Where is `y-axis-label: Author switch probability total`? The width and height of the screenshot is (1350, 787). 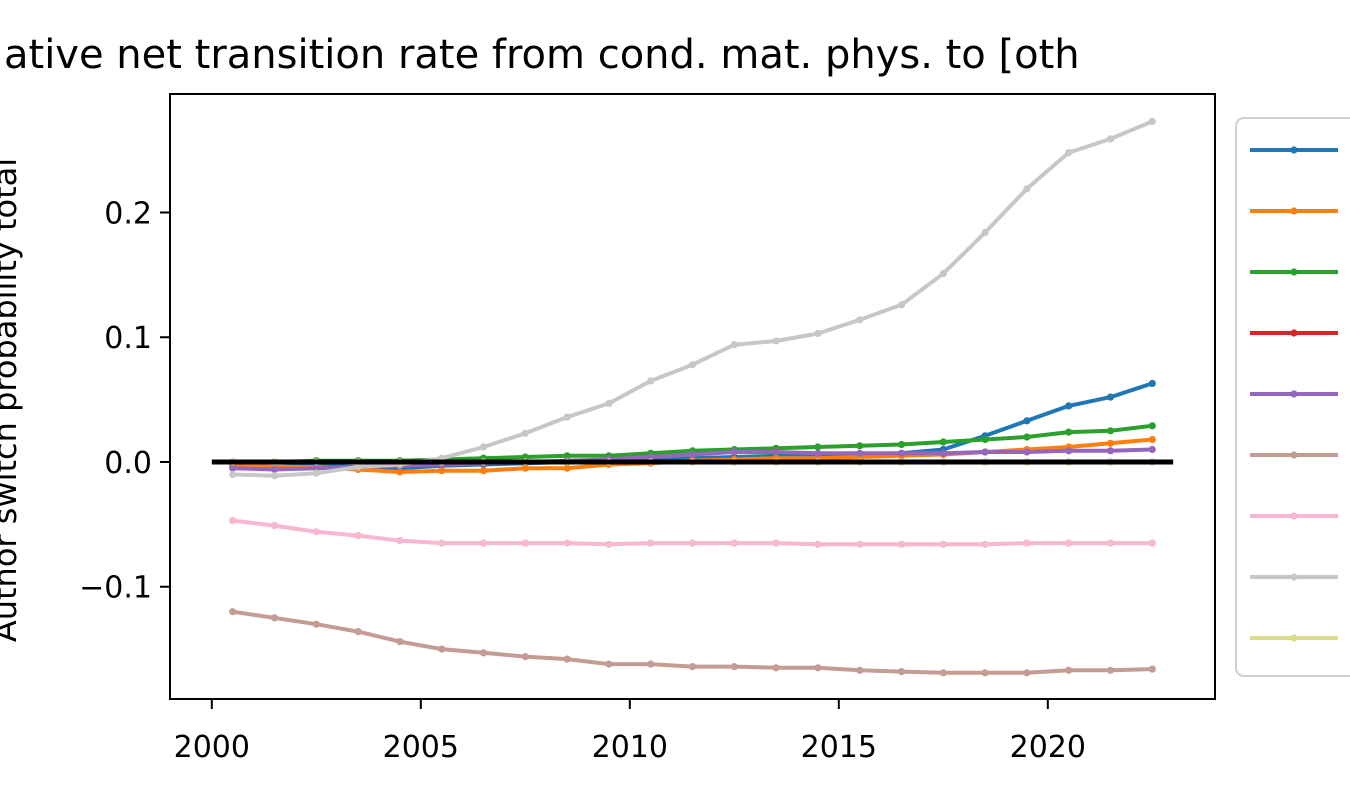 y-axis-label: Author switch probability total is located at coordinates (12, 400).